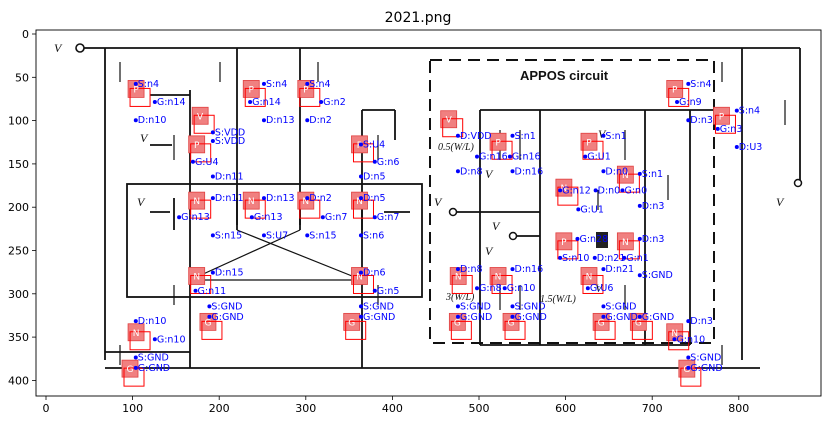 This screenshot has width=836, height=436. I want to click on node-label: S:VDD, so click(230, 132).